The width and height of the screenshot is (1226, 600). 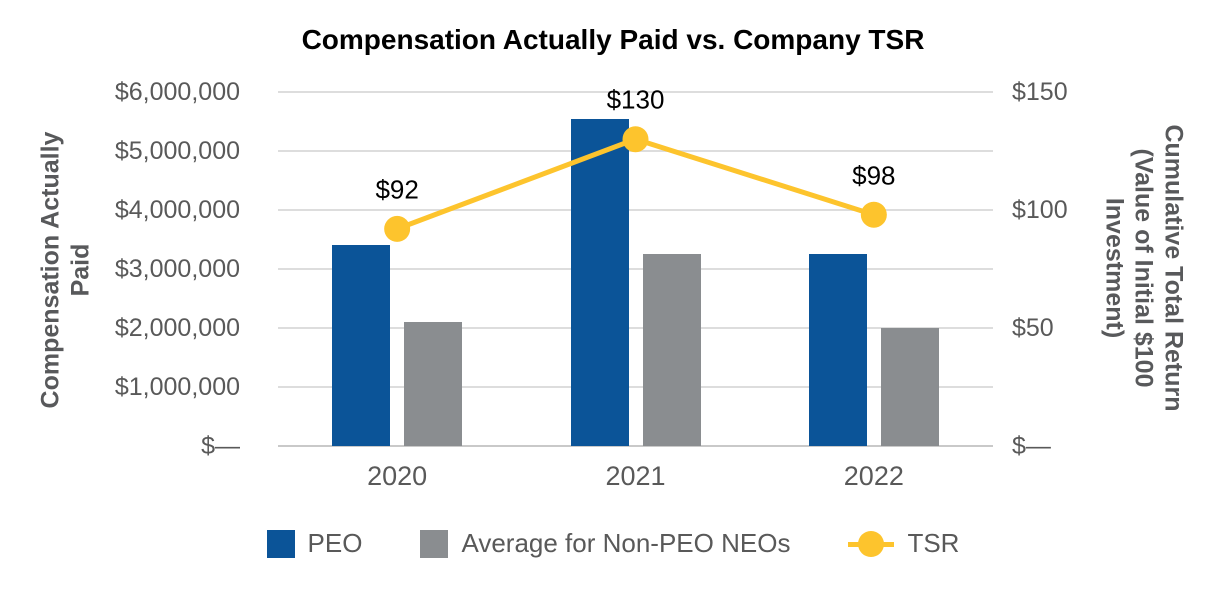 What do you see at coordinates (397, 476) in the screenshot?
I see `x-tick-2020: 2020` at bounding box center [397, 476].